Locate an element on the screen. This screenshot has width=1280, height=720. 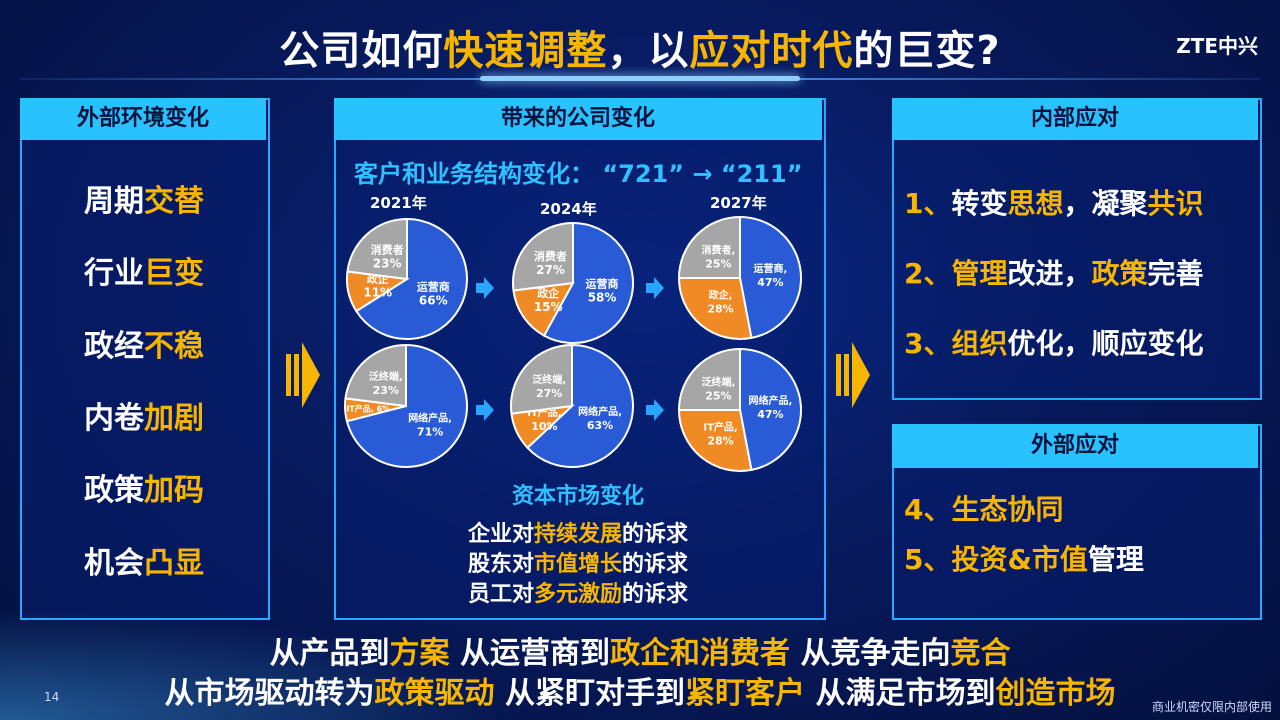
left-item: 政策加码 is located at coordinates (144, 491).